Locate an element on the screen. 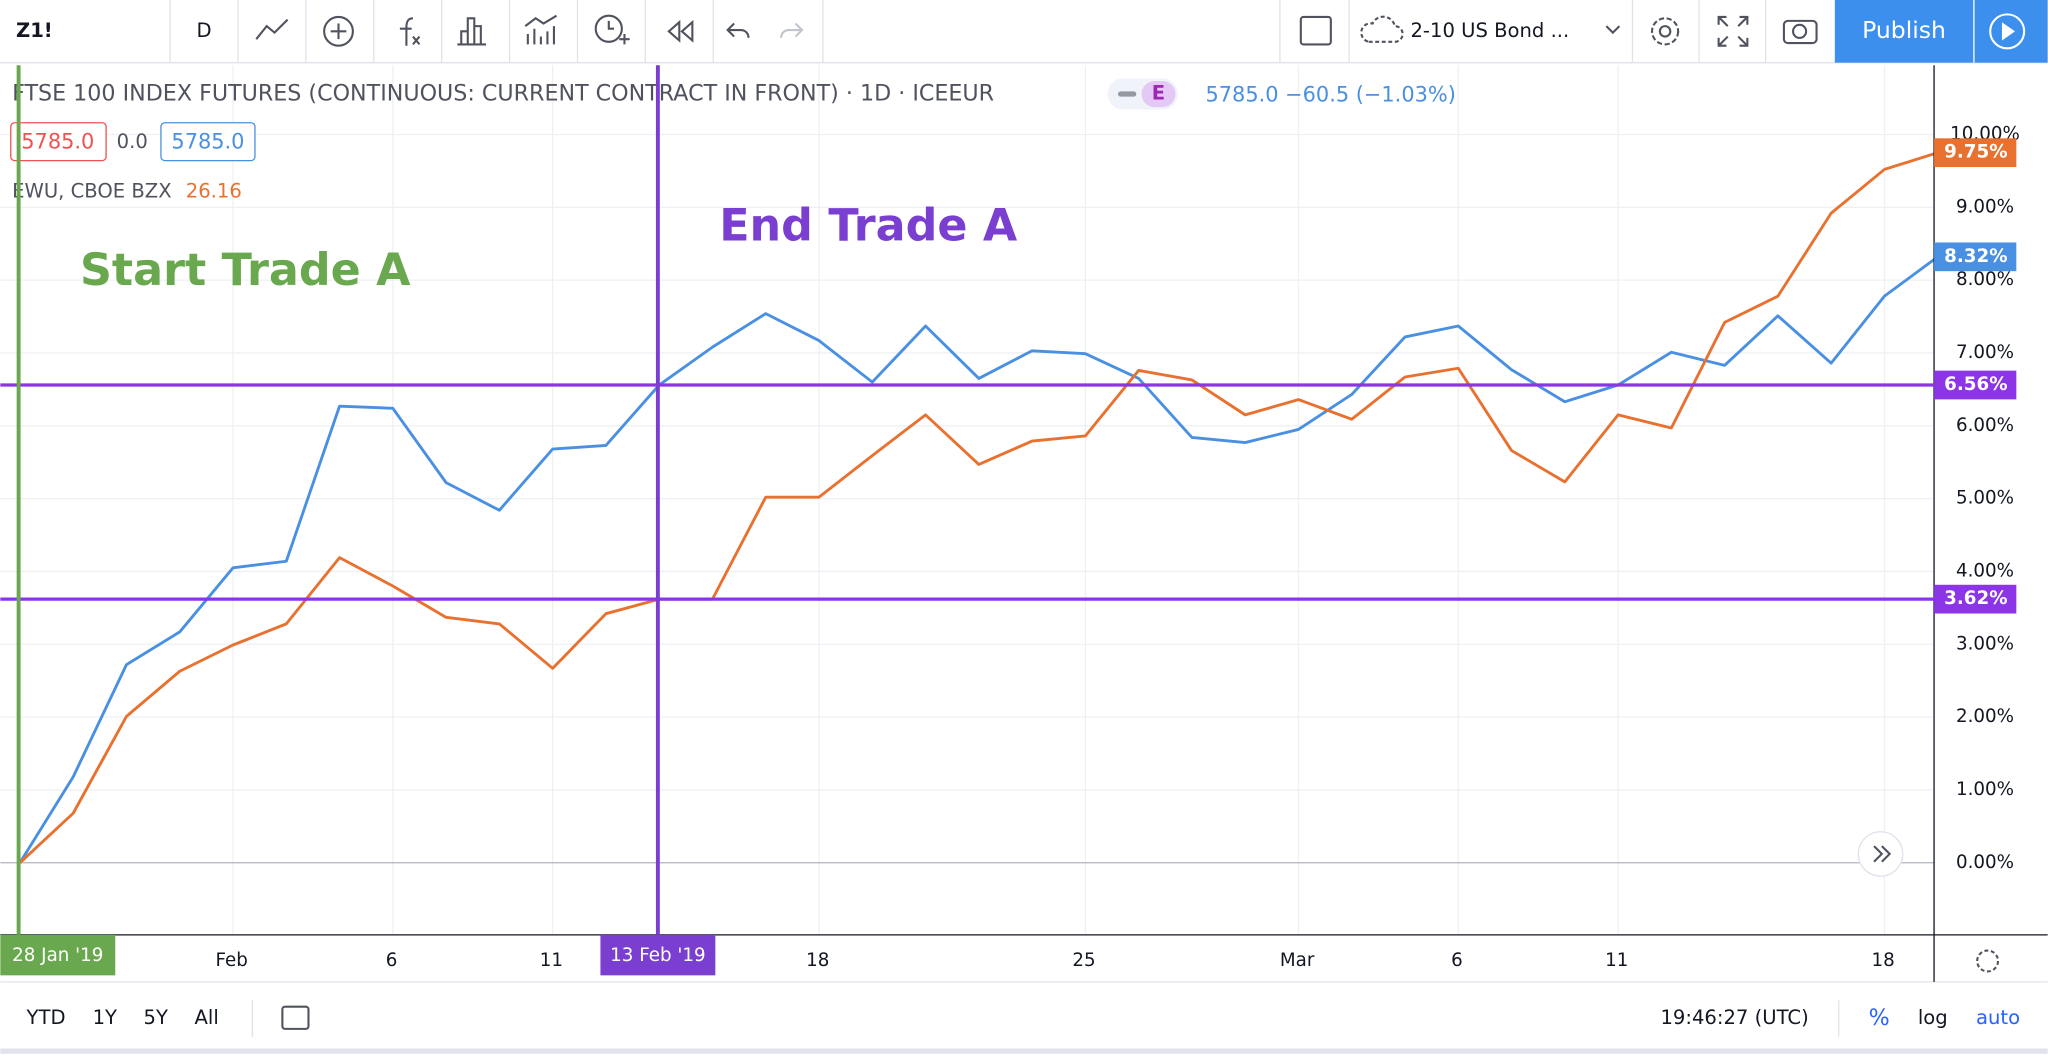 This screenshot has width=2048, height=1055. interval-button: D is located at coordinates (203, 30).